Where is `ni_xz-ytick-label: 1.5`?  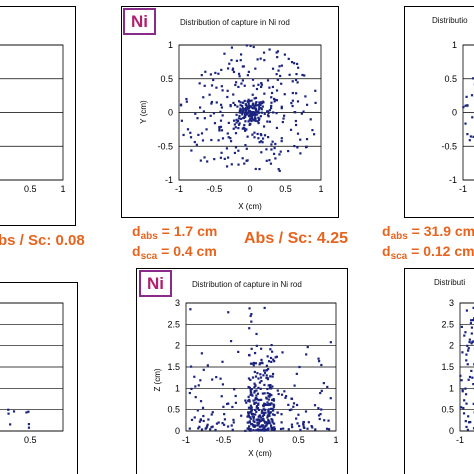 ni_xz-ytick-label: 1.5 is located at coordinates (173, 367).